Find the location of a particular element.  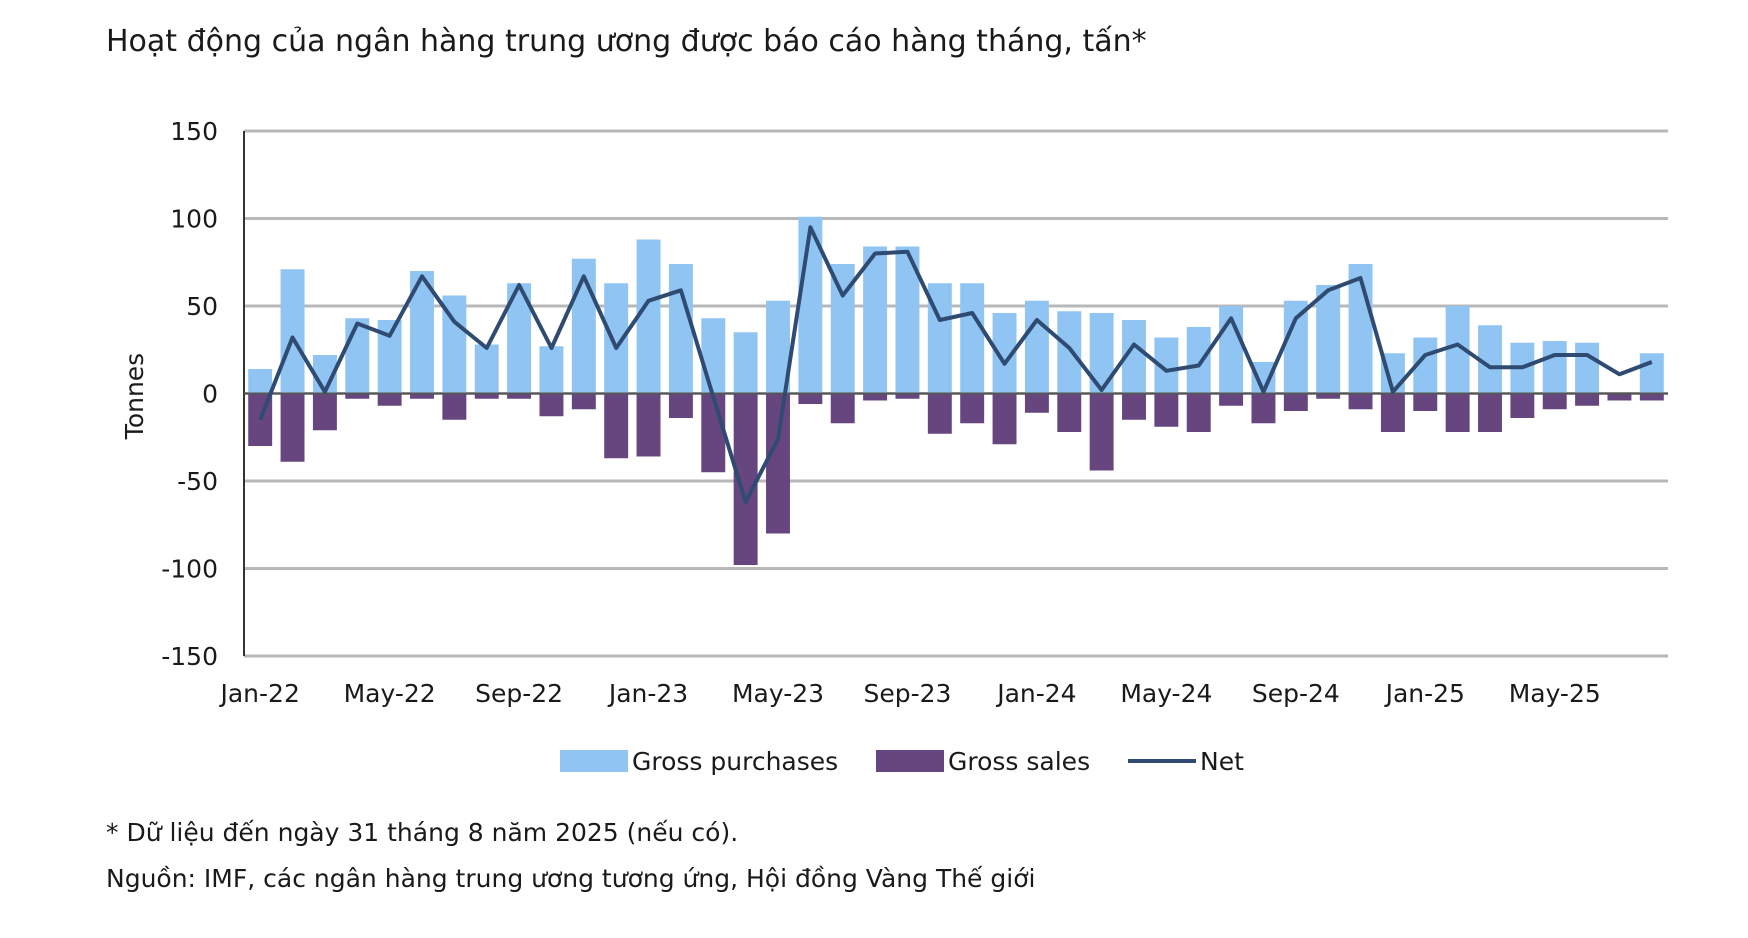

y-axis-label: Tonnes is located at coordinates (134, 396).